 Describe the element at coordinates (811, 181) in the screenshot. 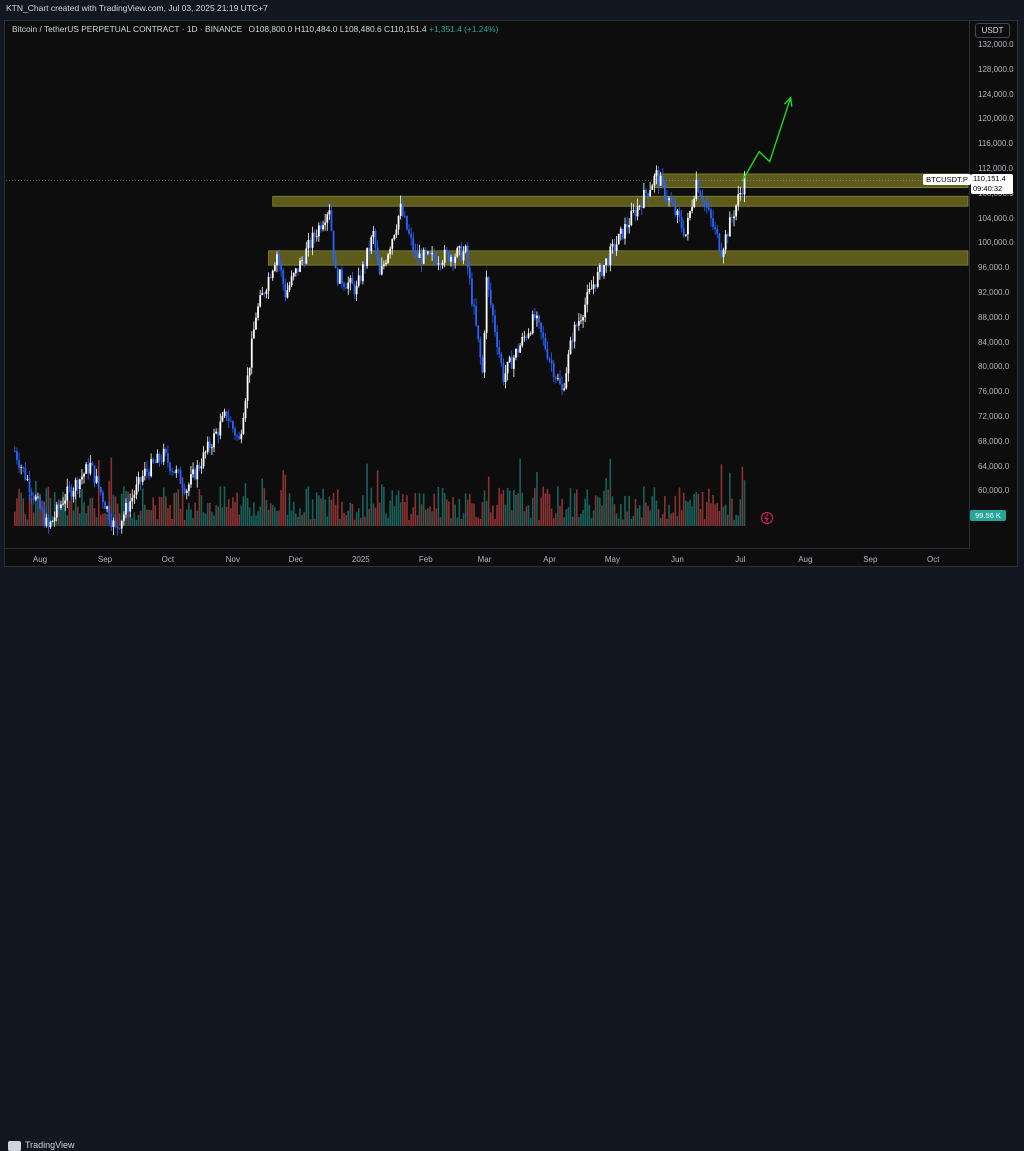

I see `resistance-zone` at that location.